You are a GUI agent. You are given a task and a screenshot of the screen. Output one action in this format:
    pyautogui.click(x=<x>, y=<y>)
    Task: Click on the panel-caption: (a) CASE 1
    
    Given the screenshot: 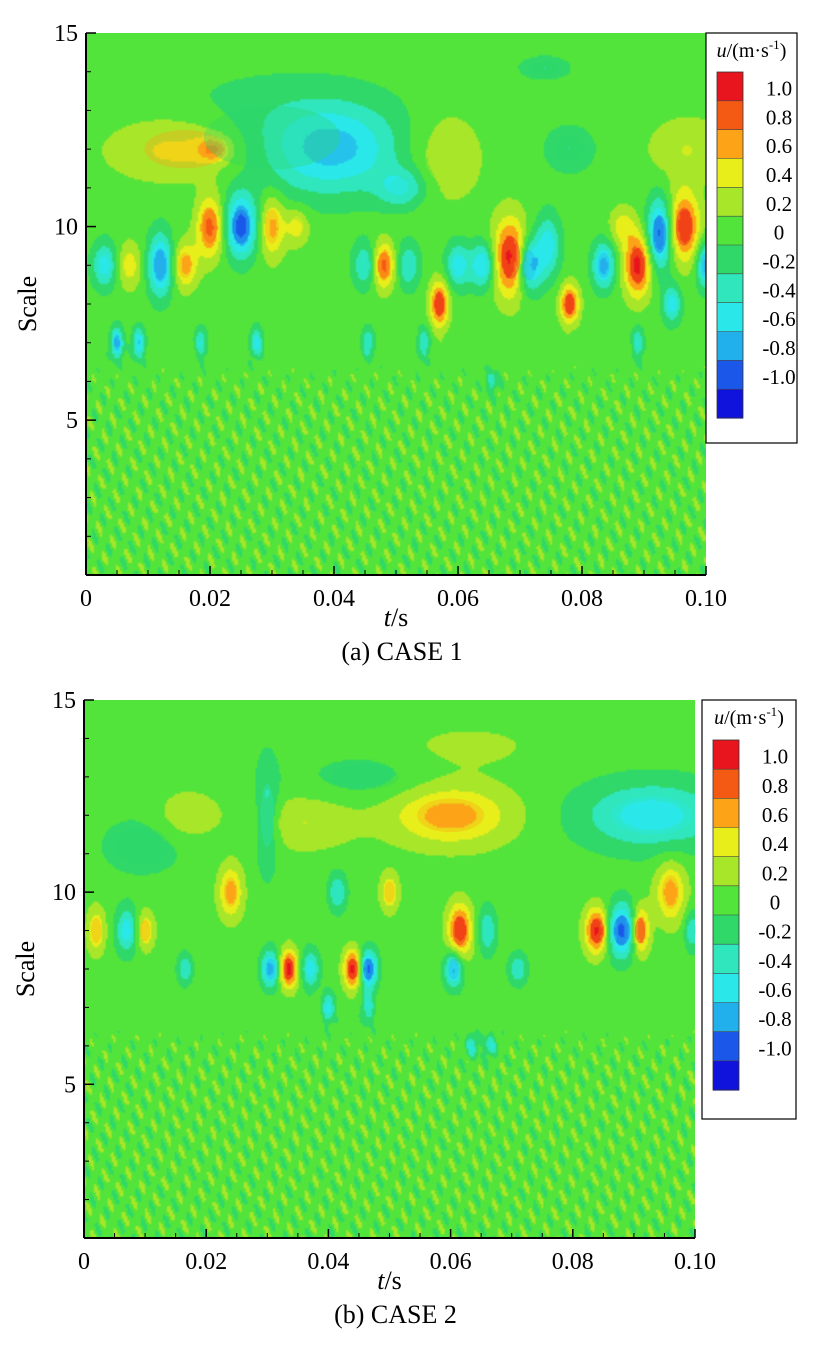 What is the action you would take?
    pyautogui.click(x=401, y=651)
    